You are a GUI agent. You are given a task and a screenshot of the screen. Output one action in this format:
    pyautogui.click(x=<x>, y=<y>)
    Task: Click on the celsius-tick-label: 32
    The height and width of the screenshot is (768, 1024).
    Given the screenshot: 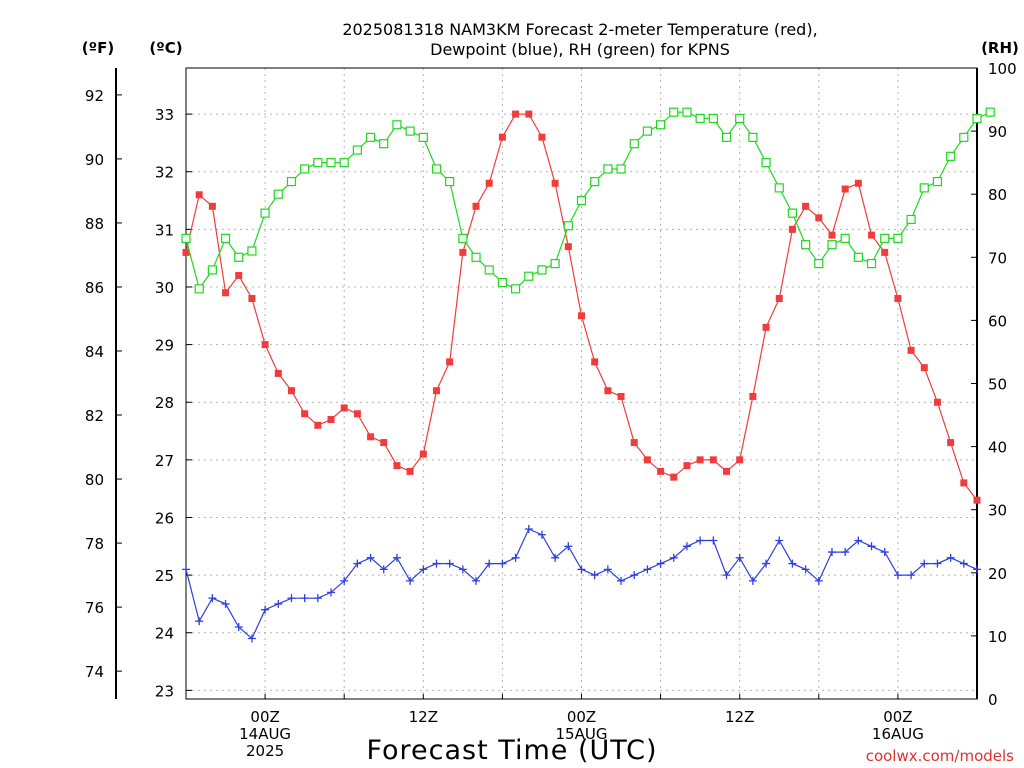 What is the action you would take?
    pyautogui.click(x=164, y=173)
    